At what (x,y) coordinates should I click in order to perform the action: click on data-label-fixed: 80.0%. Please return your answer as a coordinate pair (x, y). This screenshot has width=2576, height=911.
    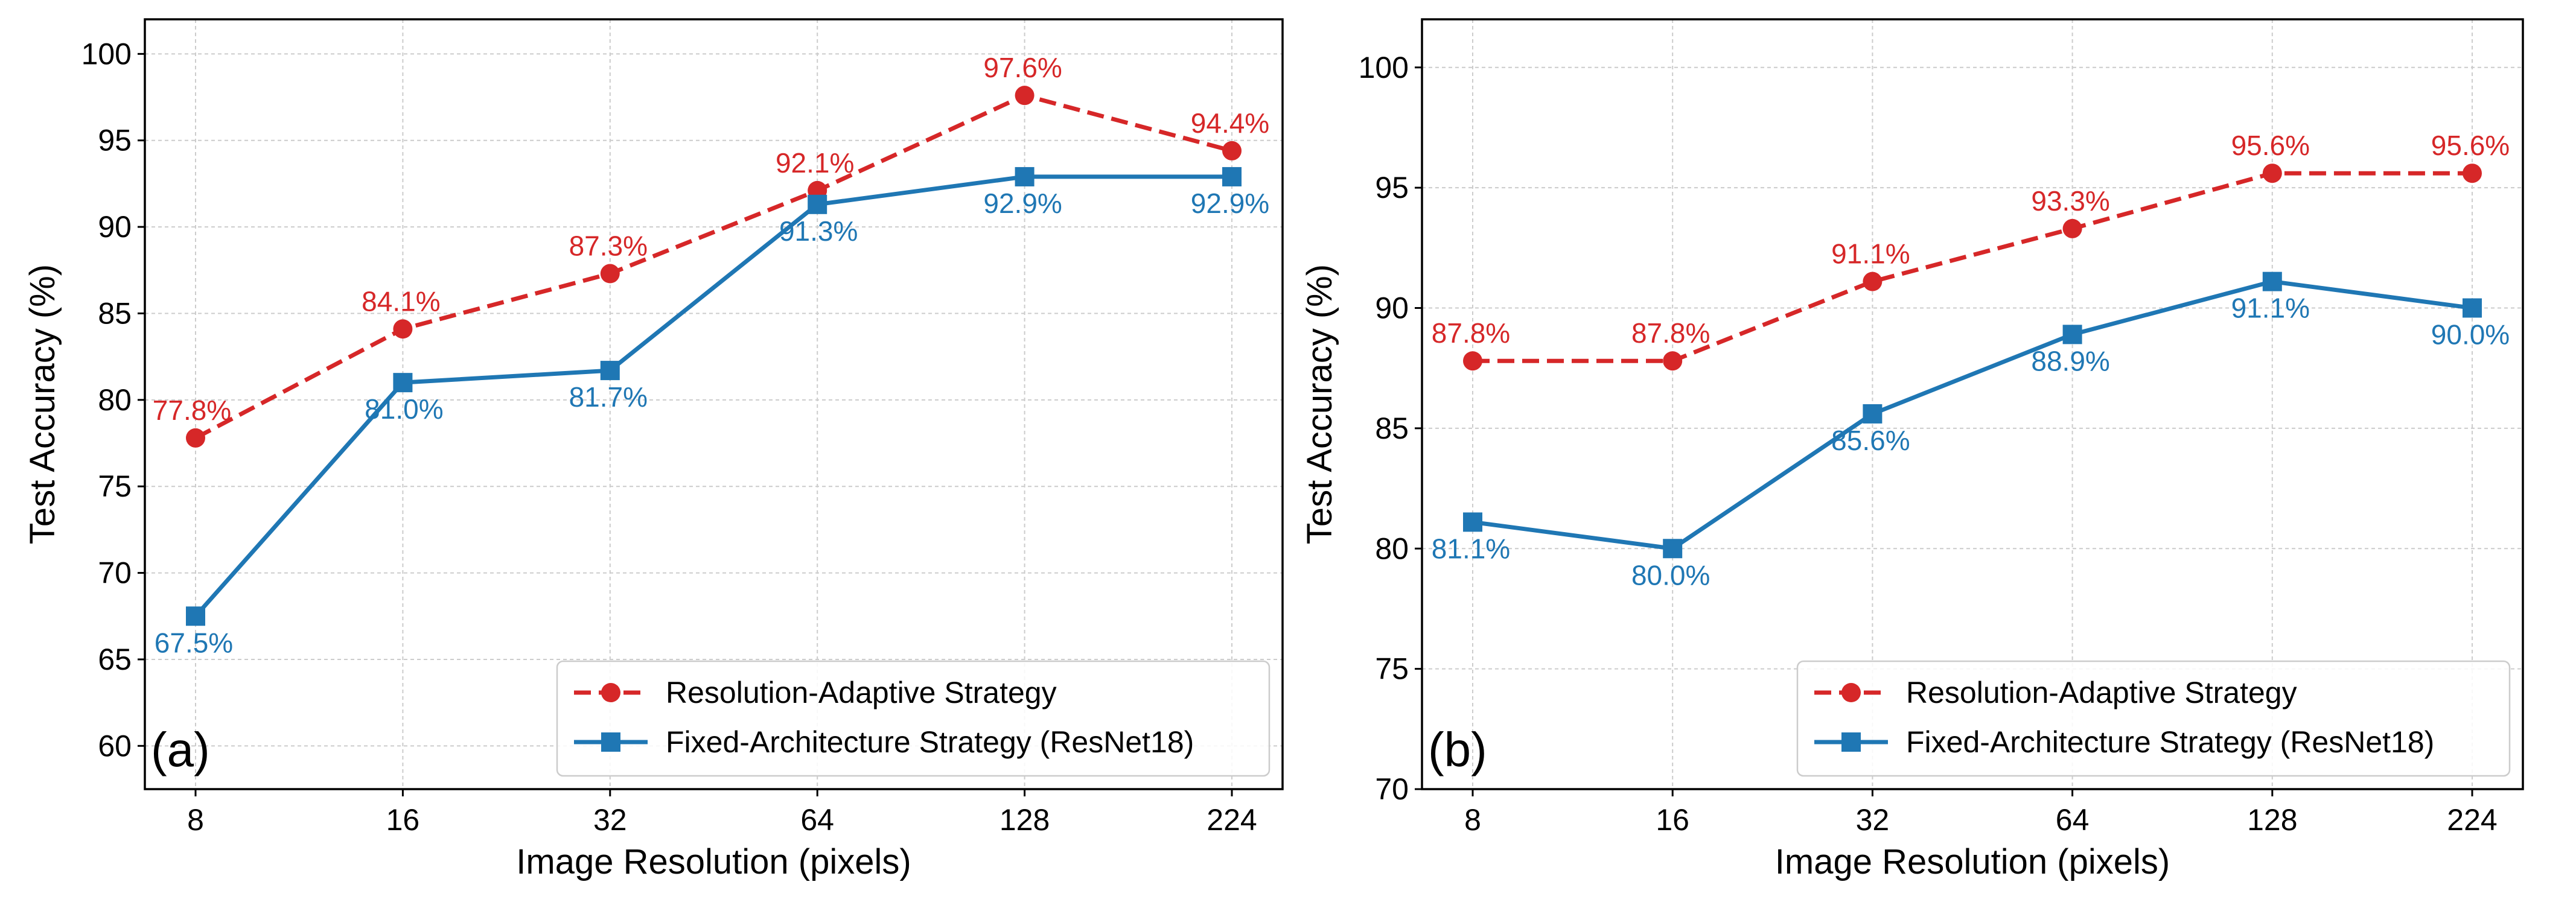
    Looking at the image, I should click on (1670, 575).